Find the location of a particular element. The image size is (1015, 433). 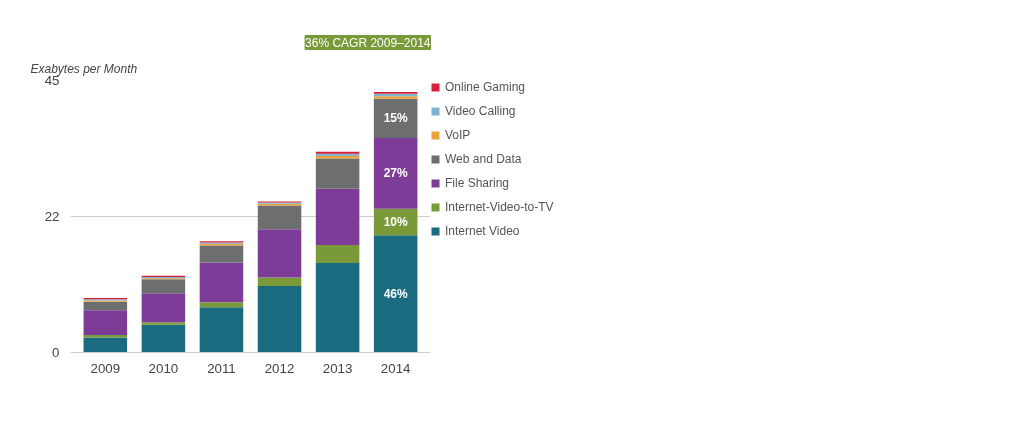

x-tick-label: 2014 is located at coordinates (396, 368).